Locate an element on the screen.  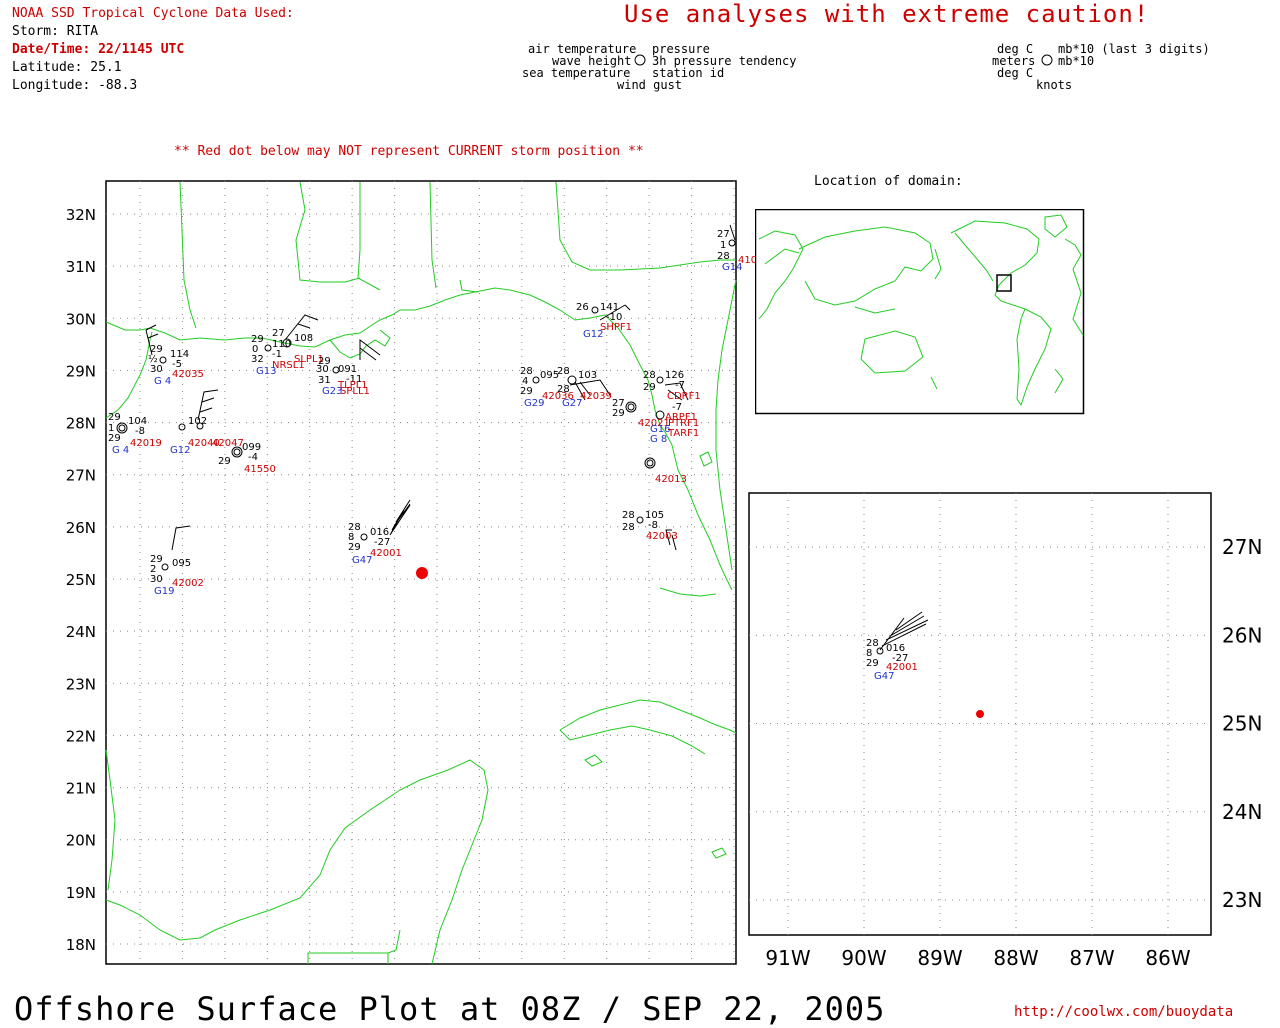
station-nrsl1-wave: 0 is located at coordinates (255, 349).